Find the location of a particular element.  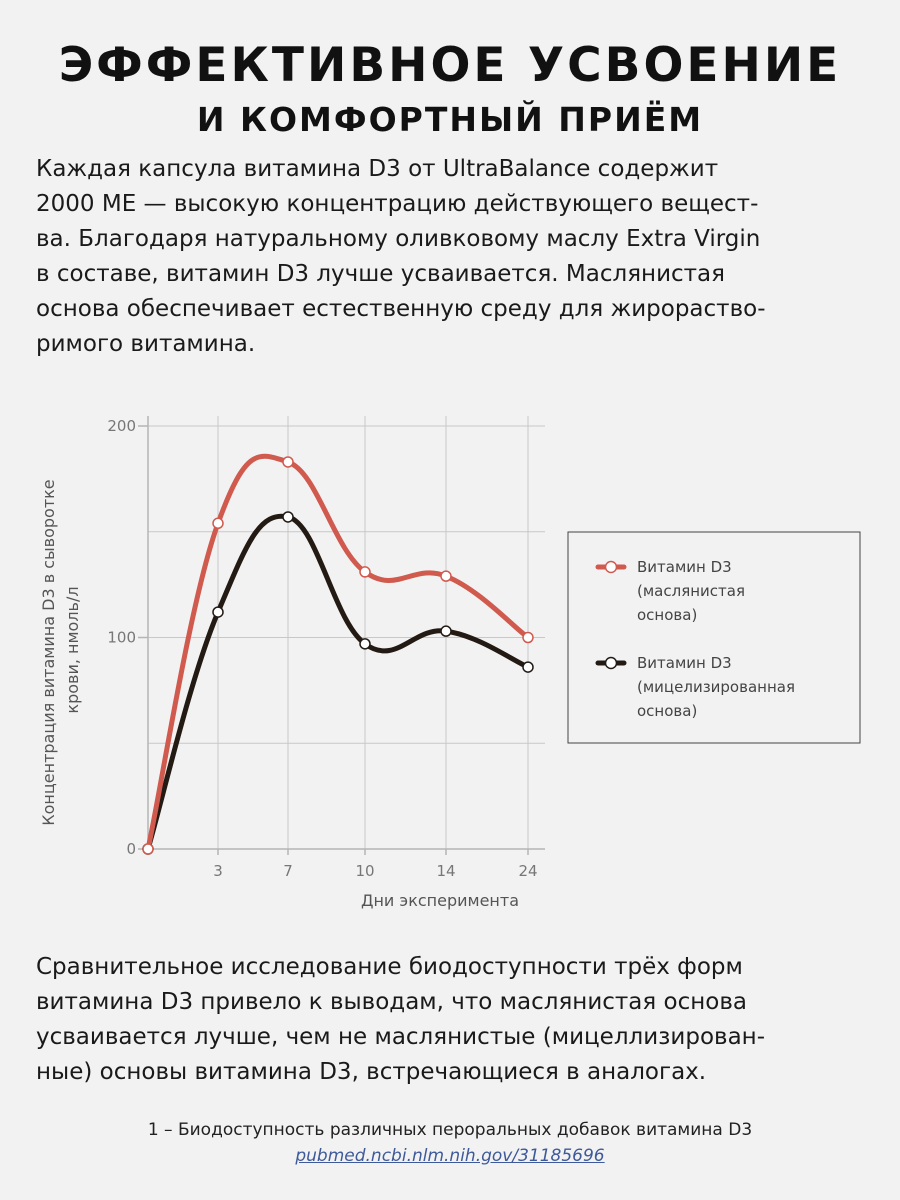

y-axis-title-line: Концентрация витамина D3 в сыворотке is located at coordinates (48, 652).